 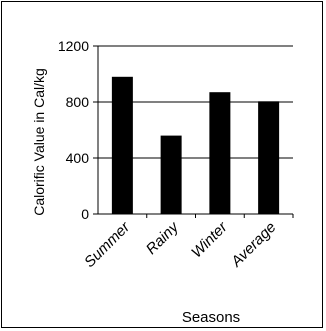 I want to click on bar-average, so click(x=269, y=157).